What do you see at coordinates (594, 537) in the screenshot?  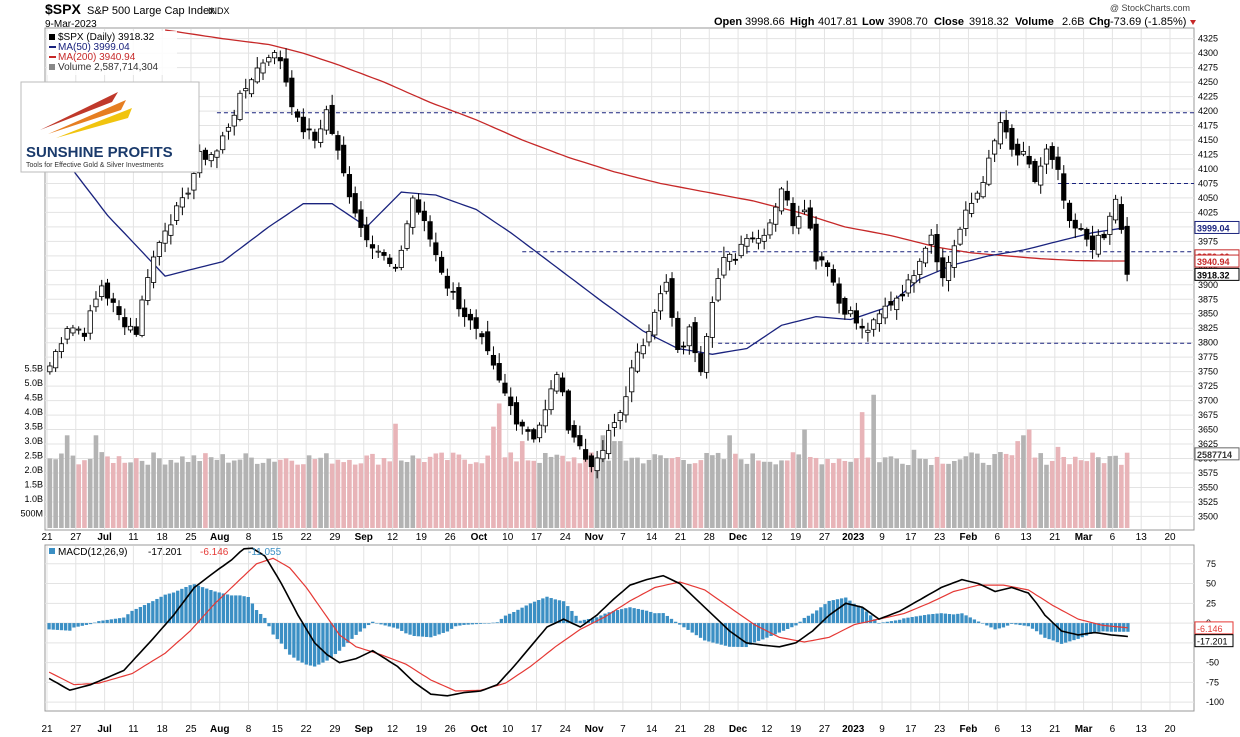 I see `x-tick-label: Nov` at bounding box center [594, 537].